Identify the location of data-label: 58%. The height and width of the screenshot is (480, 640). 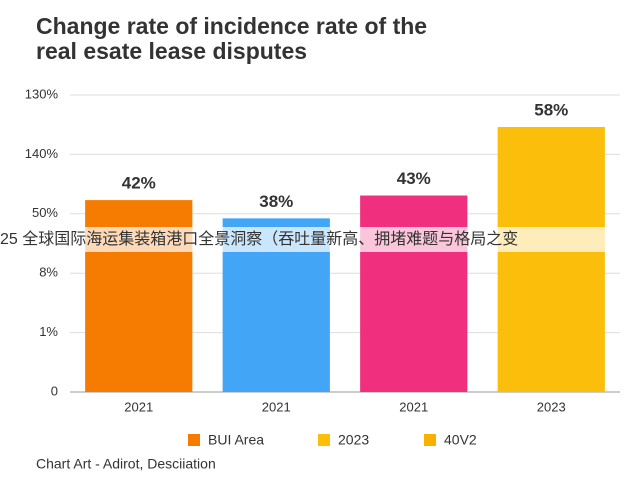
(551, 109).